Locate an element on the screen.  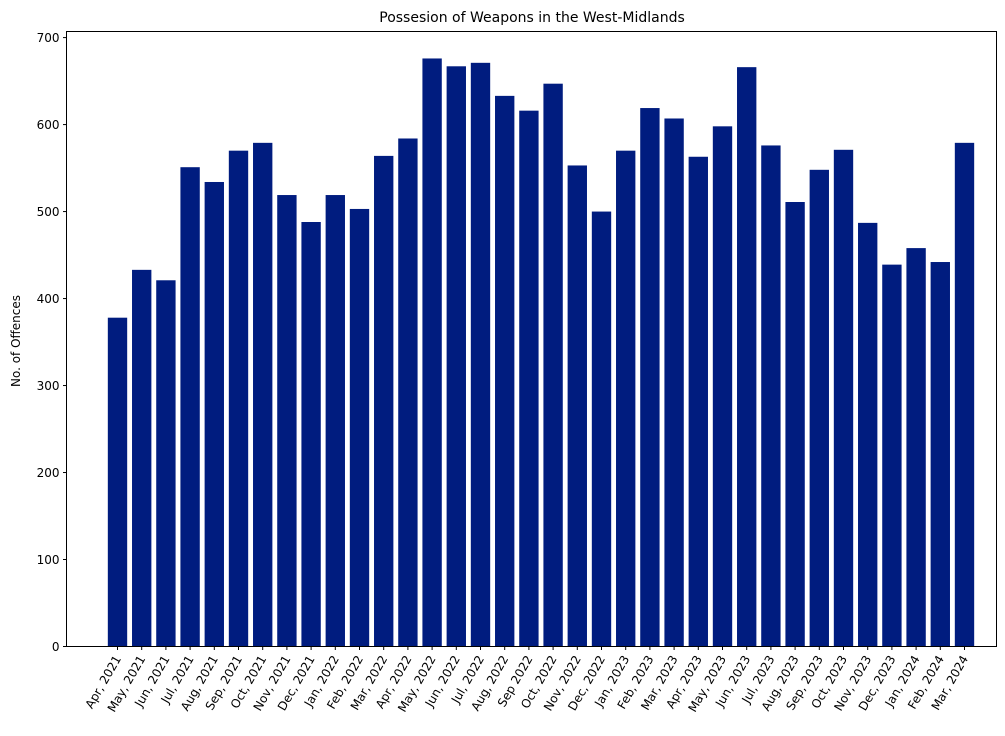
y-tick-label: 600 is located at coordinates (48, 125).